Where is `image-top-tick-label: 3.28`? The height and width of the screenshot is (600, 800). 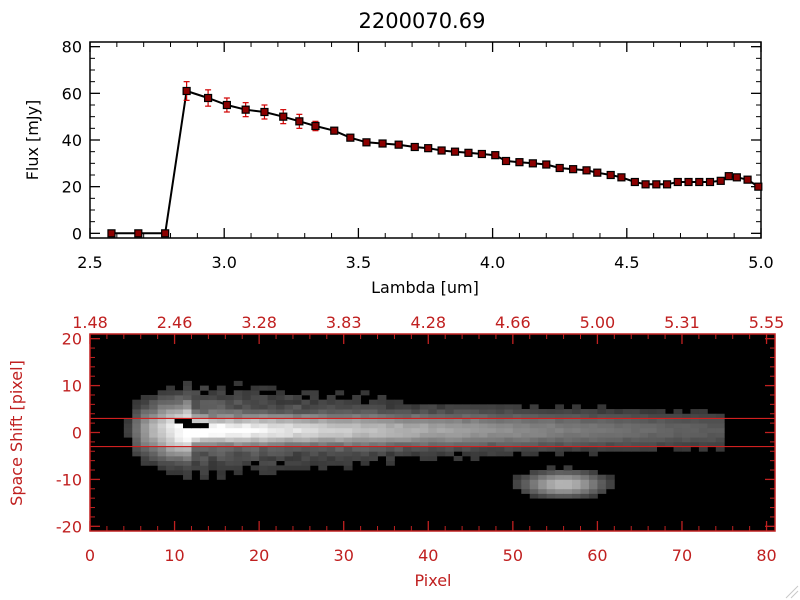 image-top-tick-label: 3.28 is located at coordinates (259, 322).